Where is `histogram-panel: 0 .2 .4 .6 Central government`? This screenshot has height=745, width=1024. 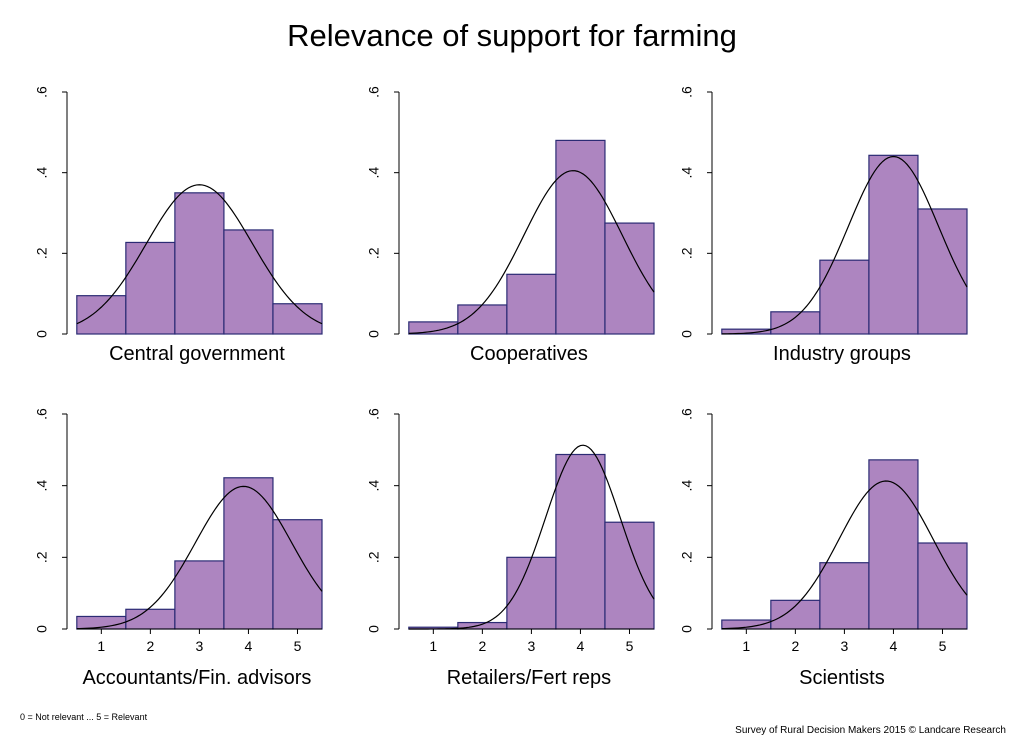
histogram-panel: 0 .2 .4 .6 Central government is located at coordinates (178, 225).